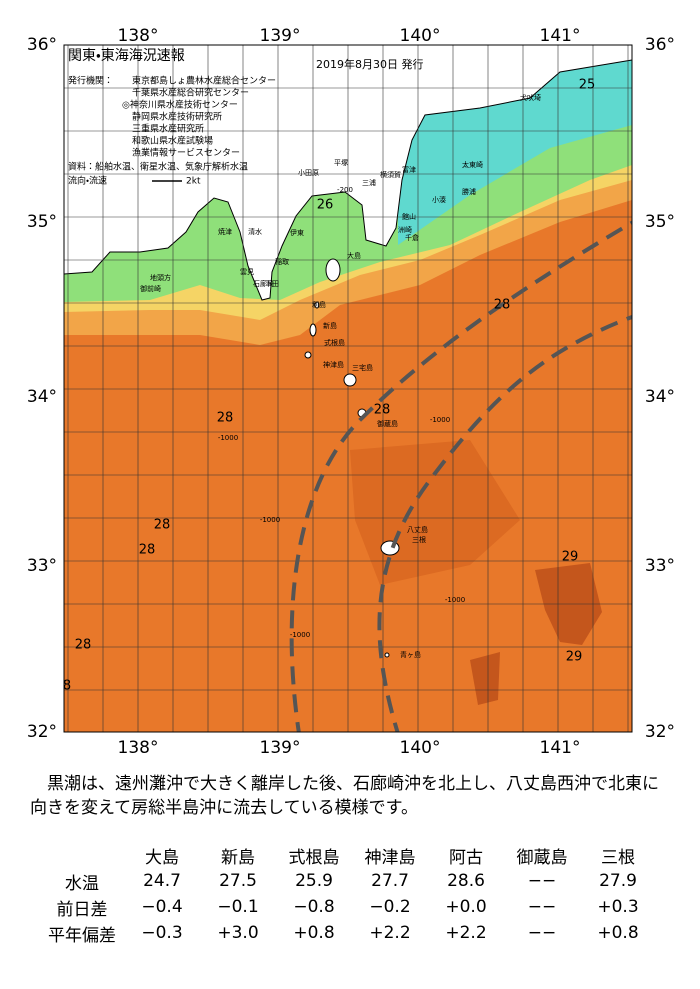  Describe the element at coordinates (90, 81) in the screenshot. I see `issuer-label: 発行機関：` at that location.